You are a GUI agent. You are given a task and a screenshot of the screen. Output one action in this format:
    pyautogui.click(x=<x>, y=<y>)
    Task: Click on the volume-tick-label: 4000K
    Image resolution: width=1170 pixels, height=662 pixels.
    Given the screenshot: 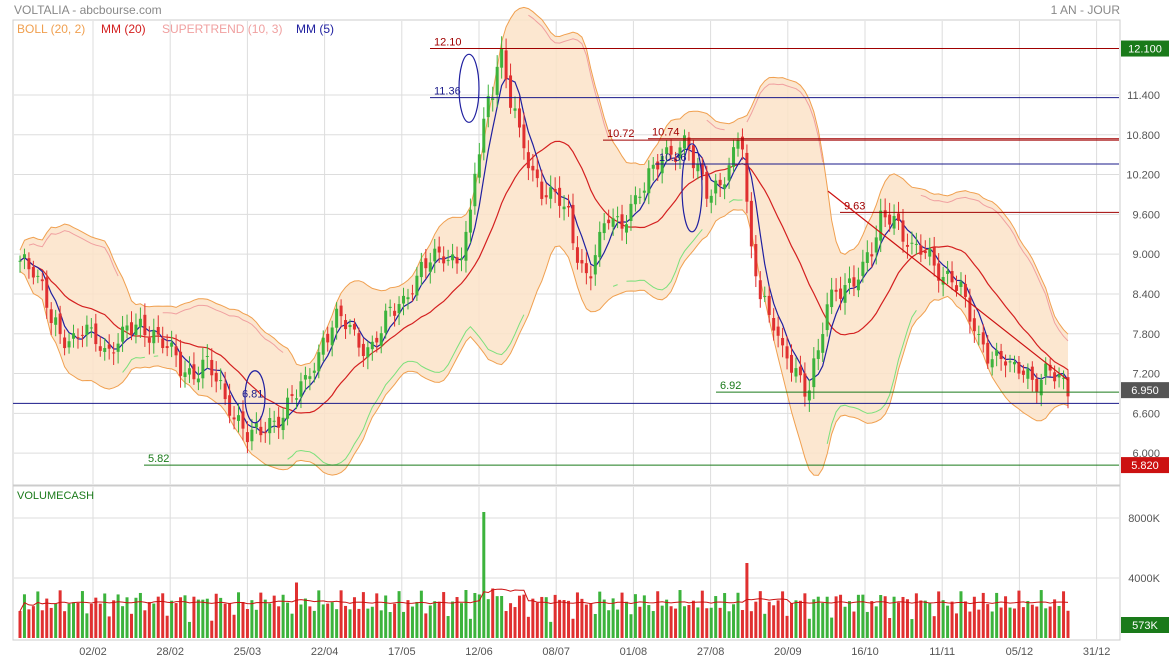 What is the action you would take?
    pyautogui.click(x=1144, y=579)
    